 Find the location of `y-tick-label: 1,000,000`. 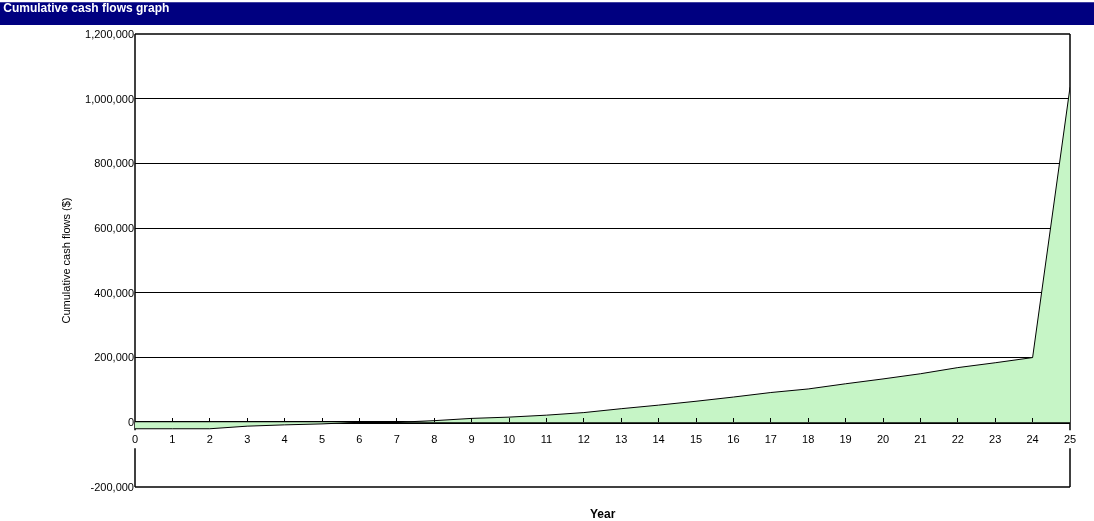

y-tick-label: 1,000,000 is located at coordinates (109, 98).